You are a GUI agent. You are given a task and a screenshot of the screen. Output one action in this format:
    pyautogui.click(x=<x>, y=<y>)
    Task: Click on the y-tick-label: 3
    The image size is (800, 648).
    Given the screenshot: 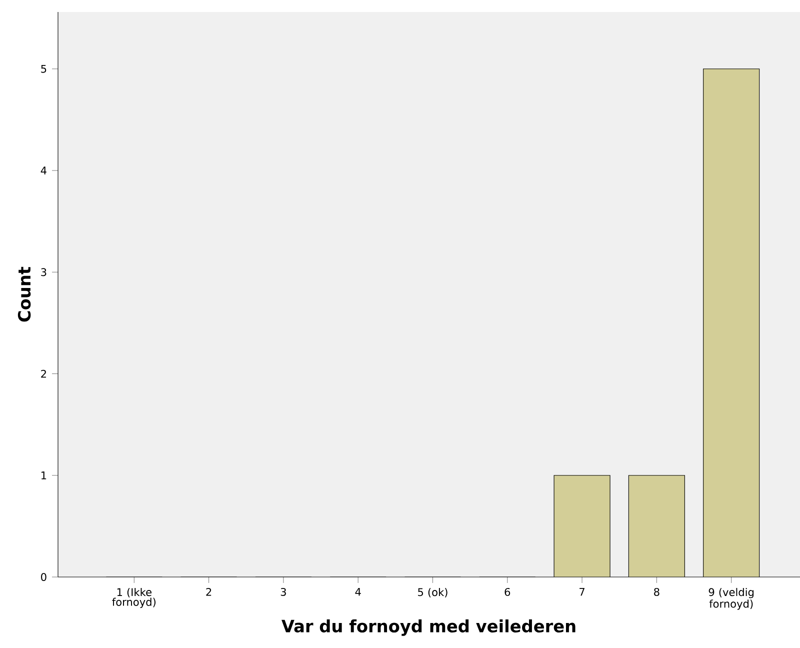 What is the action you would take?
    pyautogui.click(x=43, y=272)
    